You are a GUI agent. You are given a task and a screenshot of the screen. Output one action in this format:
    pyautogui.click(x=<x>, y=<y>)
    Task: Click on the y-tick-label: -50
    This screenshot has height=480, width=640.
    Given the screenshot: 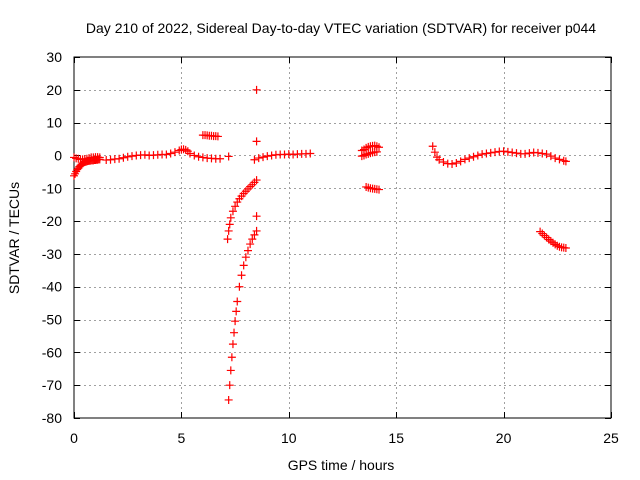 What is the action you would take?
    pyautogui.click(x=52, y=320)
    